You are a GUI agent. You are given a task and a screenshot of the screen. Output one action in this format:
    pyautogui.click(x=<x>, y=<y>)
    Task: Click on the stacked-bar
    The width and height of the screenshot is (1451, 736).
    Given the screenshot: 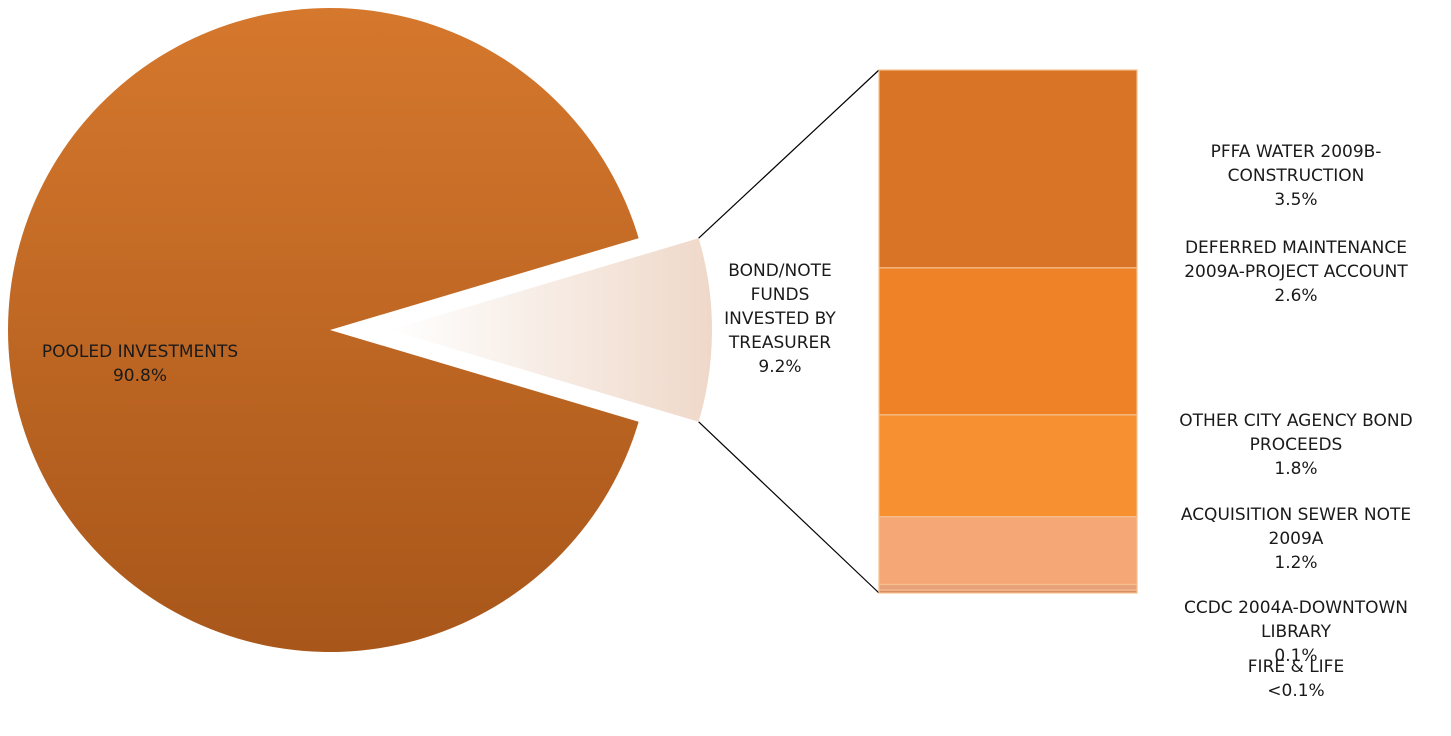 What is the action you would take?
    pyautogui.click(x=1008, y=331)
    